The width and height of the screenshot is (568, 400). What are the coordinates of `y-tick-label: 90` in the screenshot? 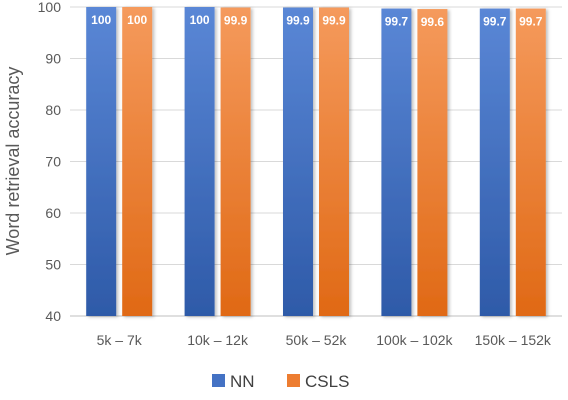 It's located at (53, 59).